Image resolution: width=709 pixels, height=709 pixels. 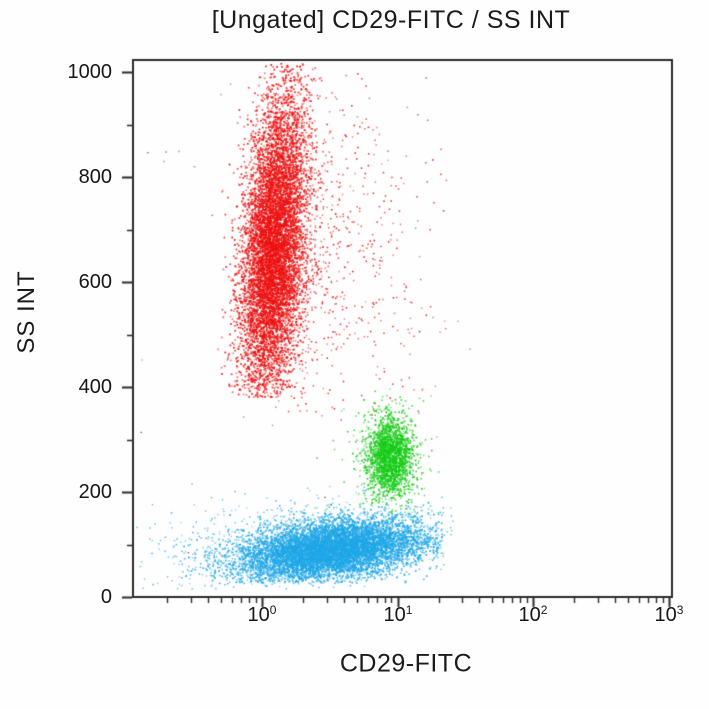 I want to click on plot-title: [Ungated] CD29-FITC / SS INT, so click(x=391, y=20).